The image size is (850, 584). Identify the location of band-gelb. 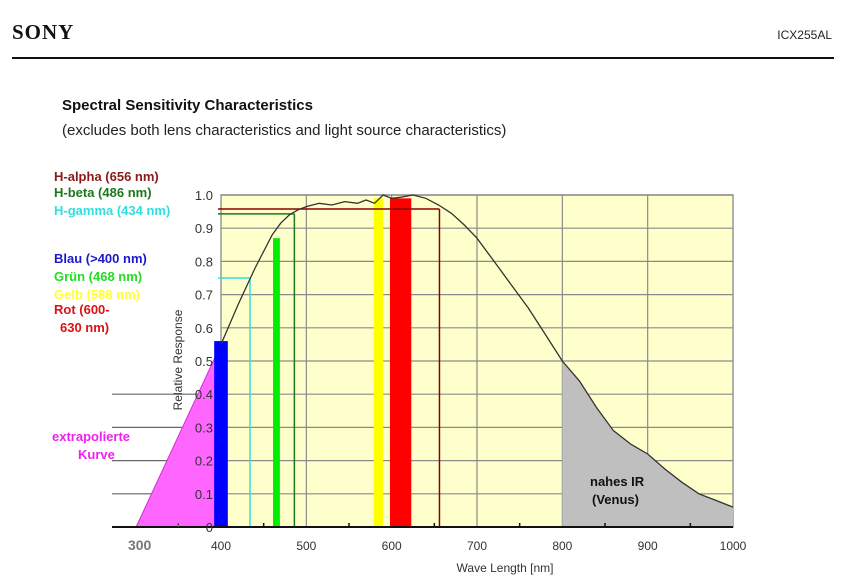
(378, 362).